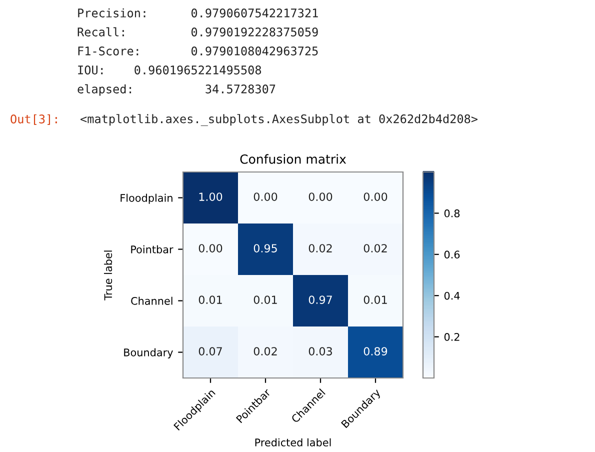 The height and width of the screenshot is (452, 595). What do you see at coordinates (198, 13) in the screenshot?
I see `text: Precision: 0.9790607542217321` at bounding box center [198, 13].